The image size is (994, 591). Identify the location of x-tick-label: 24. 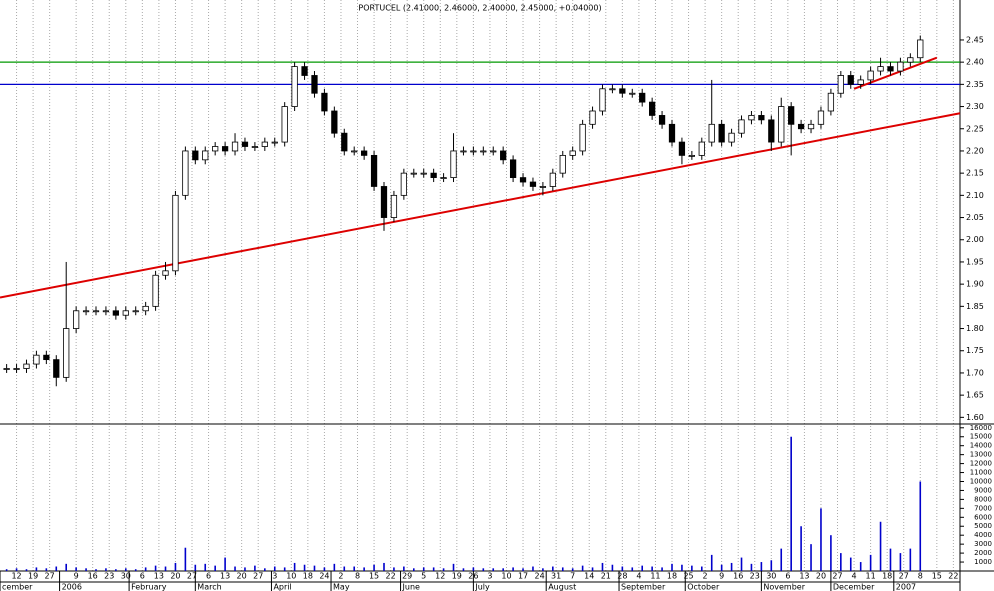
(324, 576).